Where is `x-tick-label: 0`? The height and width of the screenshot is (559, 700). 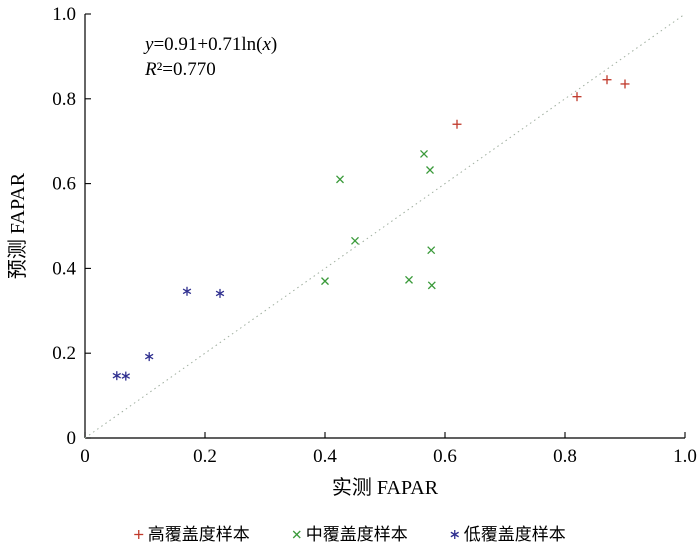 x-tick-label: 0 is located at coordinates (85, 456).